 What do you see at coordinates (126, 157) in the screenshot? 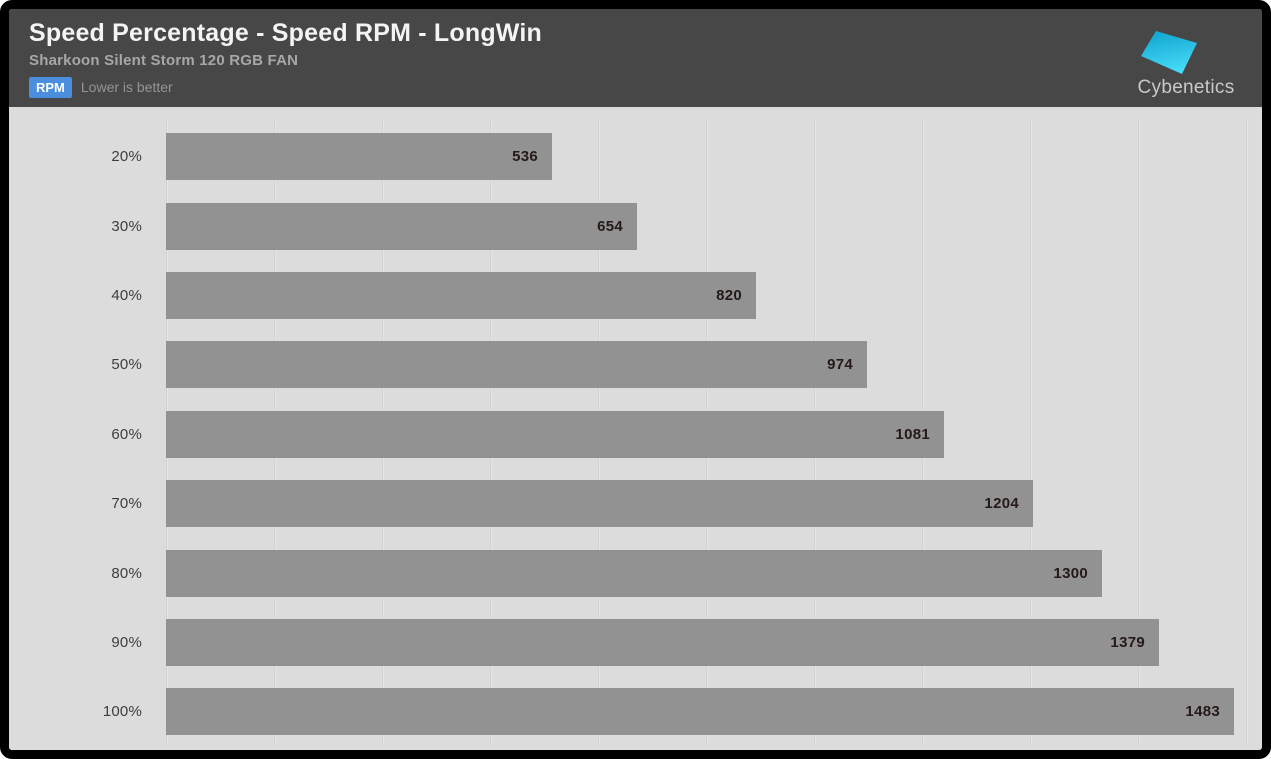
I see `category-label: 20%` at bounding box center [126, 157].